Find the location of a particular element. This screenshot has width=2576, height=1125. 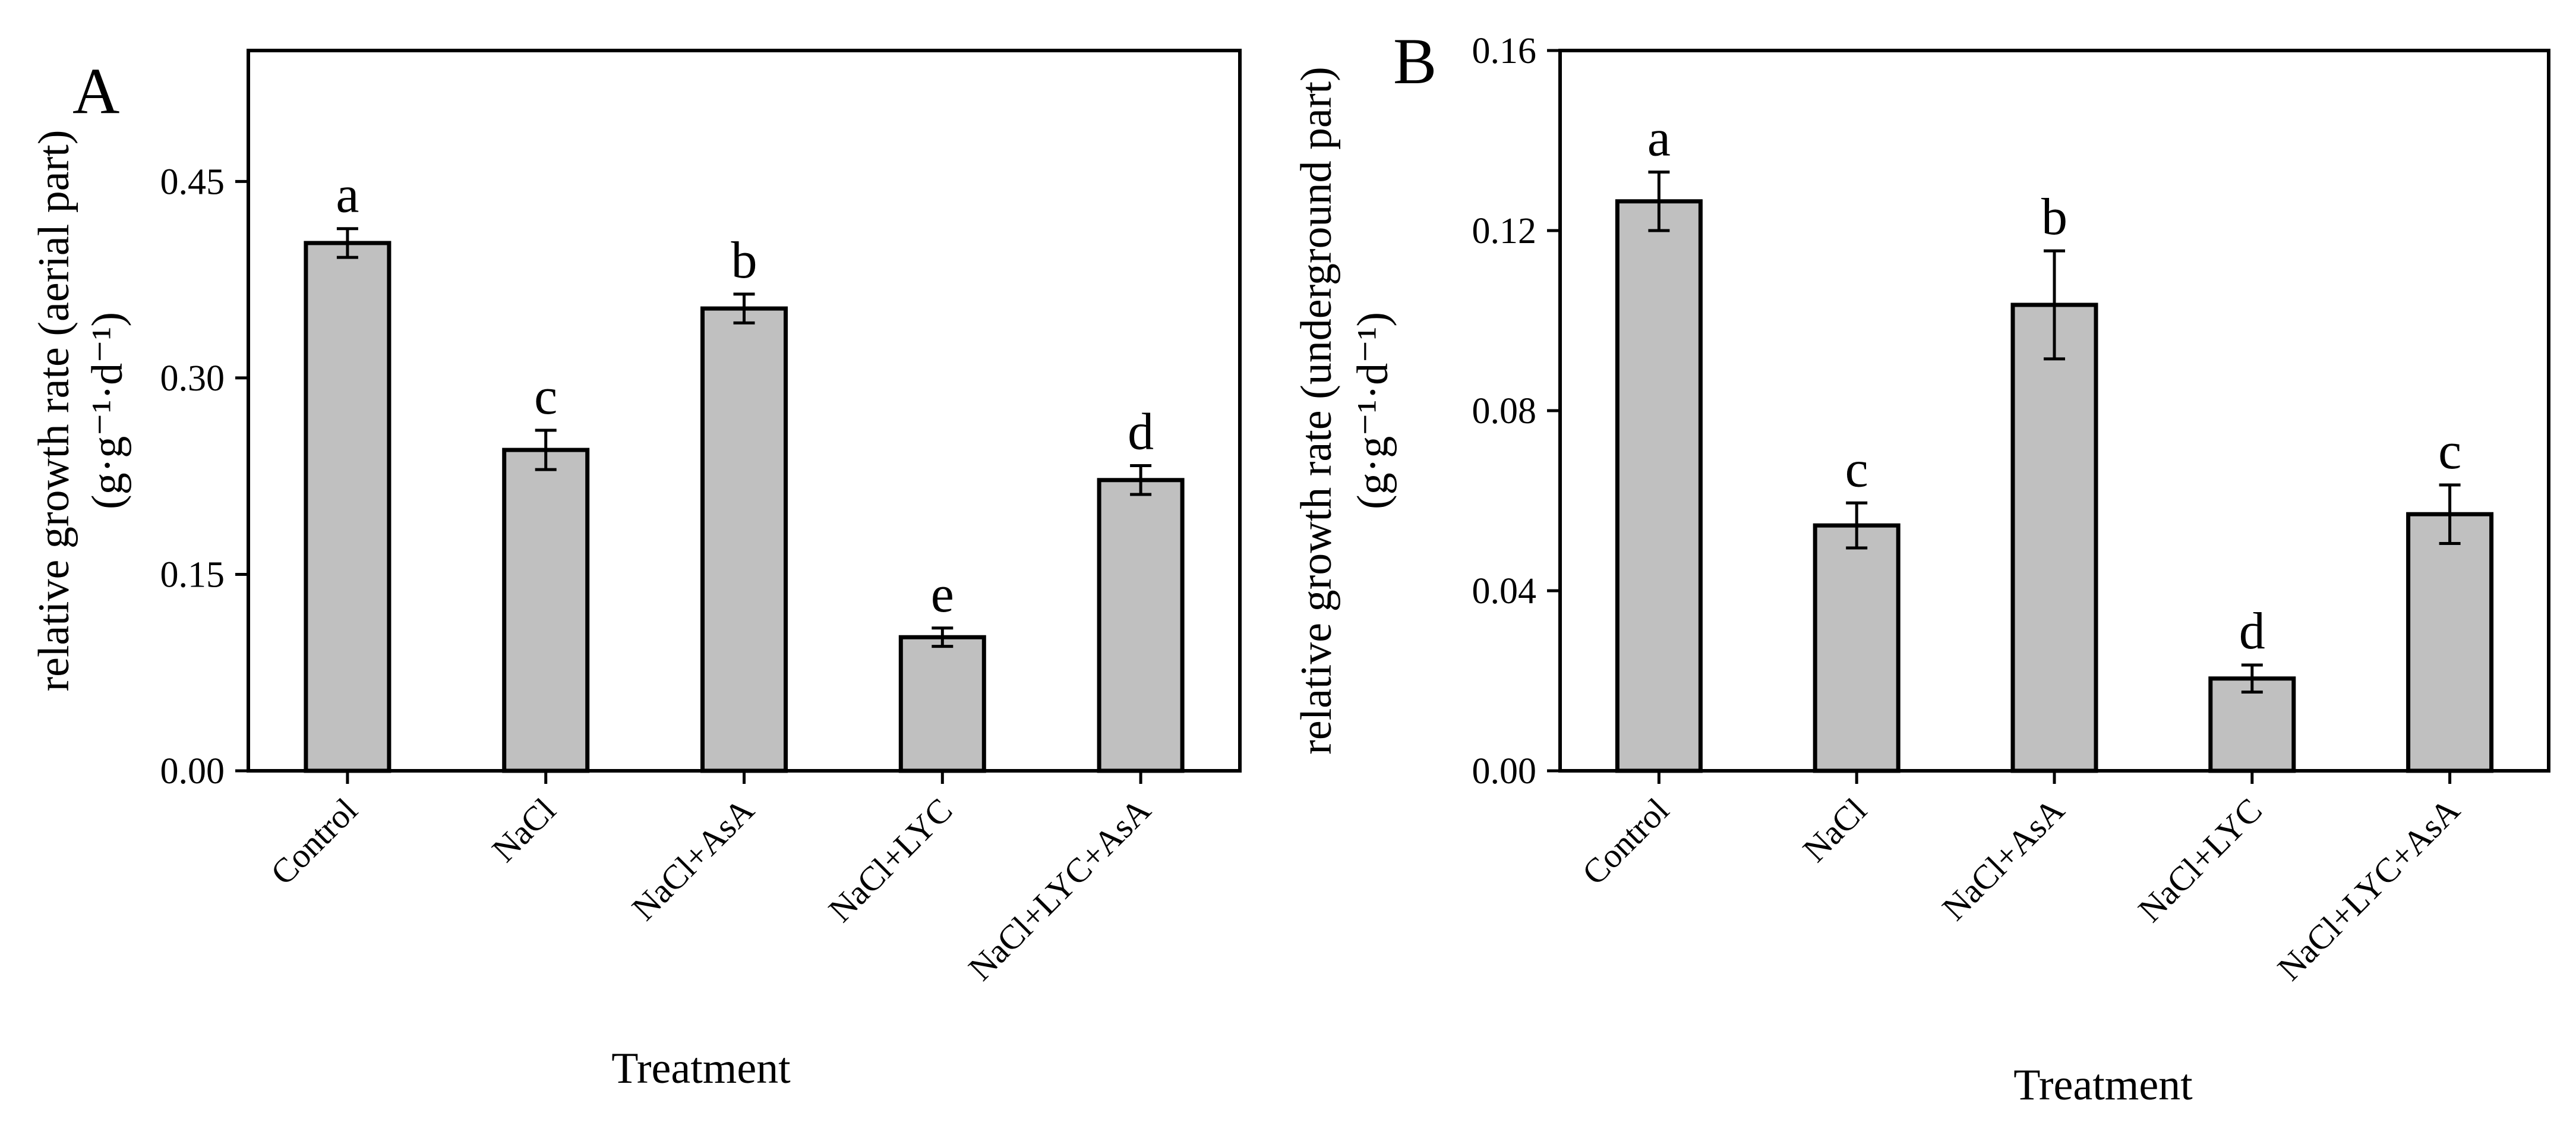

panel-letter: B is located at coordinates (1415, 61).